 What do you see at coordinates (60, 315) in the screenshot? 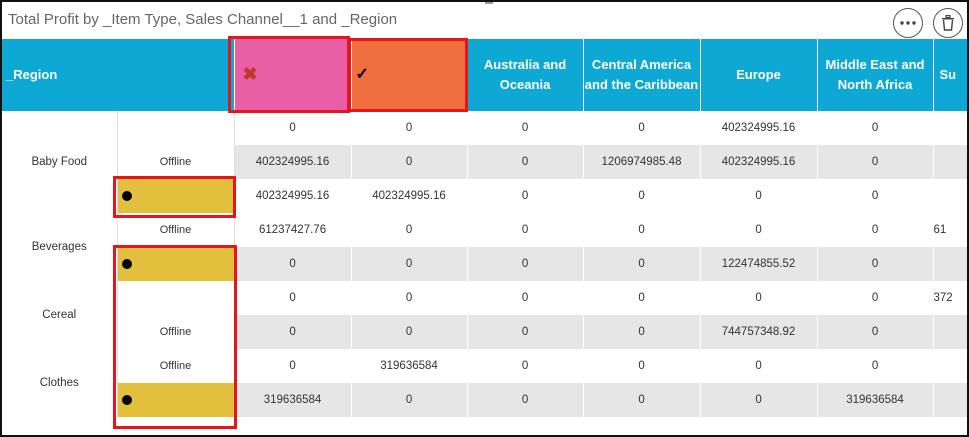
I see `item-type-cell: Cereal` at bounding box center [60, 315].